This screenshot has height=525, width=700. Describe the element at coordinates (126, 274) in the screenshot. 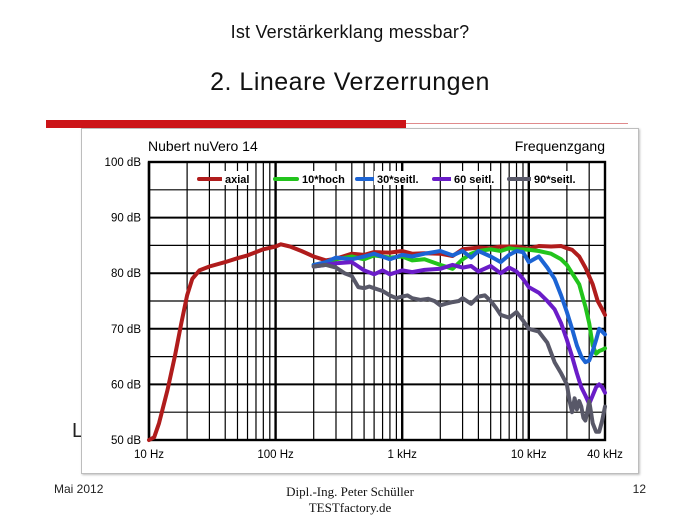

I see `y-tick-label: 80 dB` at that location.